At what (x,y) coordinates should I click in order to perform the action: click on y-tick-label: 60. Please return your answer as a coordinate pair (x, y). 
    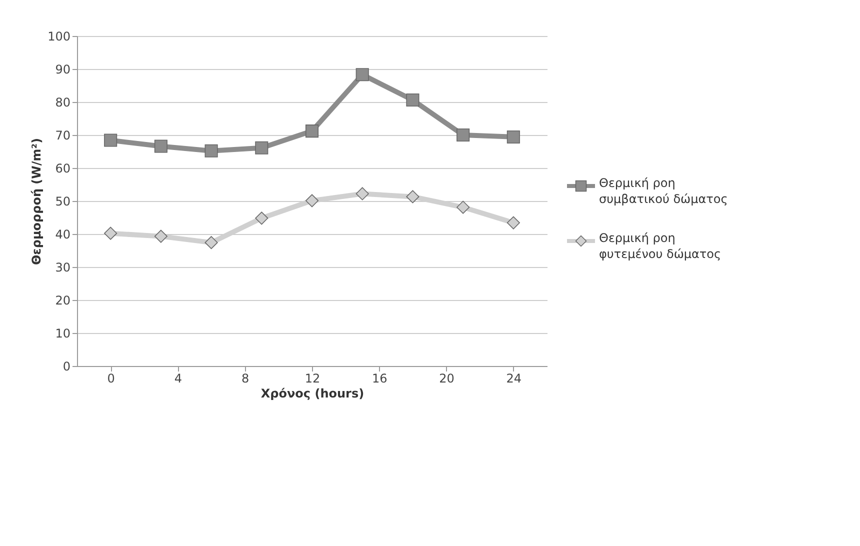
    Looking at the image, I should click on (62, 169).